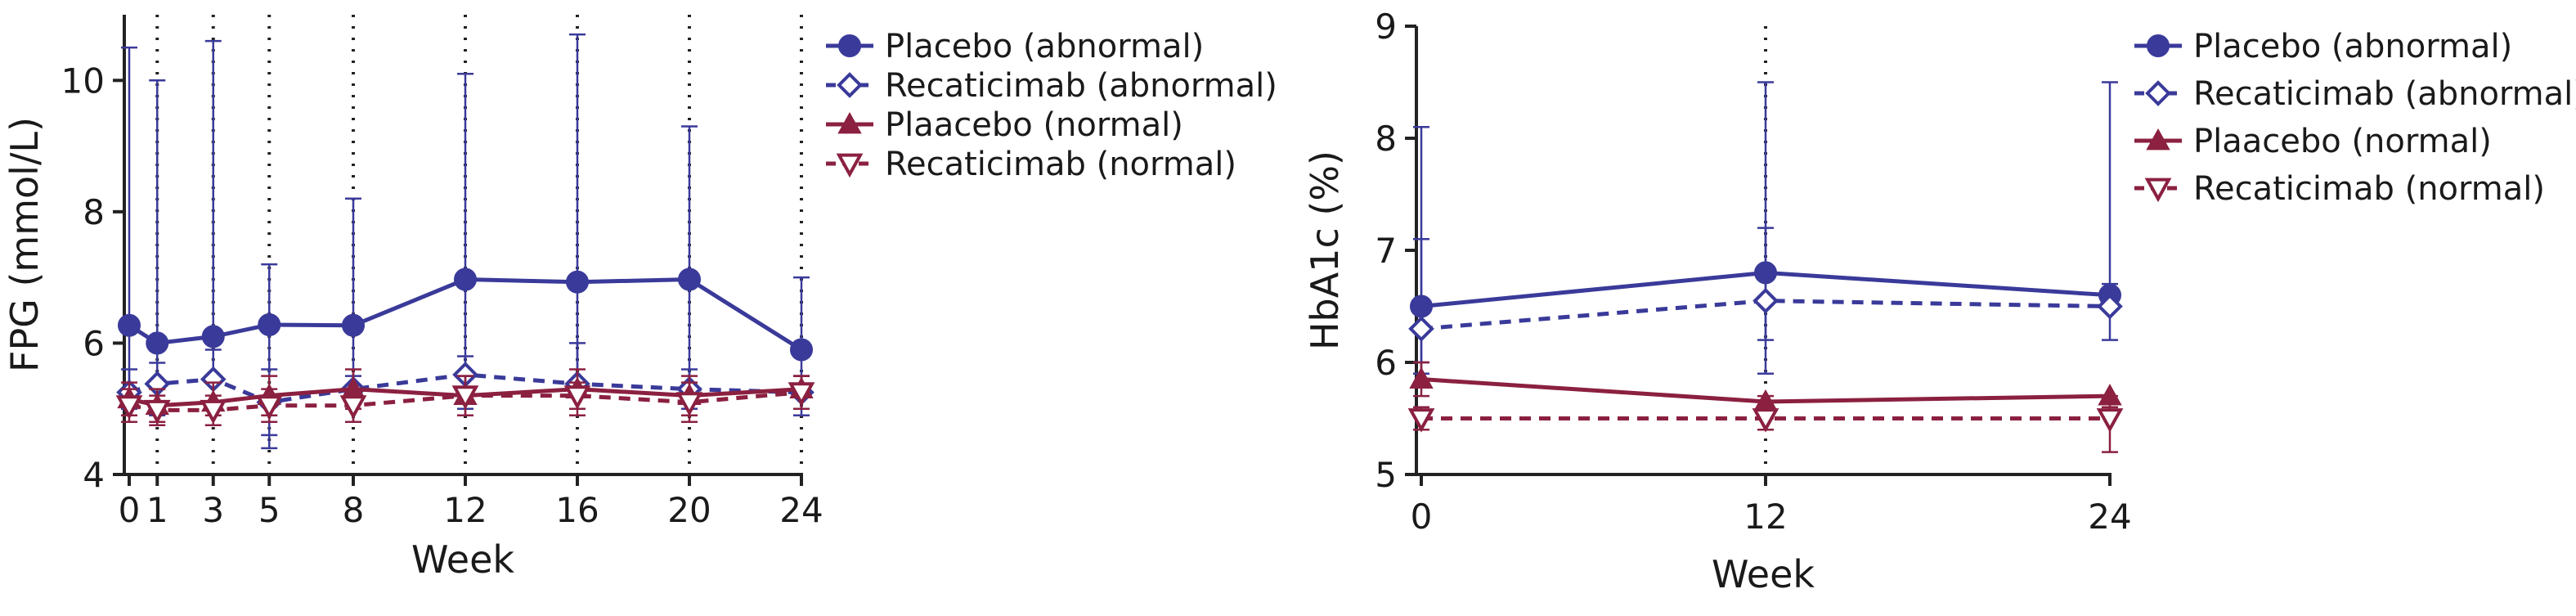 This screenshot has width=2576, height=616. What do you see at coordinates (213, 510) in the screenshot?
I see `x-tick-label: 3` at bounding box center [213, 510].